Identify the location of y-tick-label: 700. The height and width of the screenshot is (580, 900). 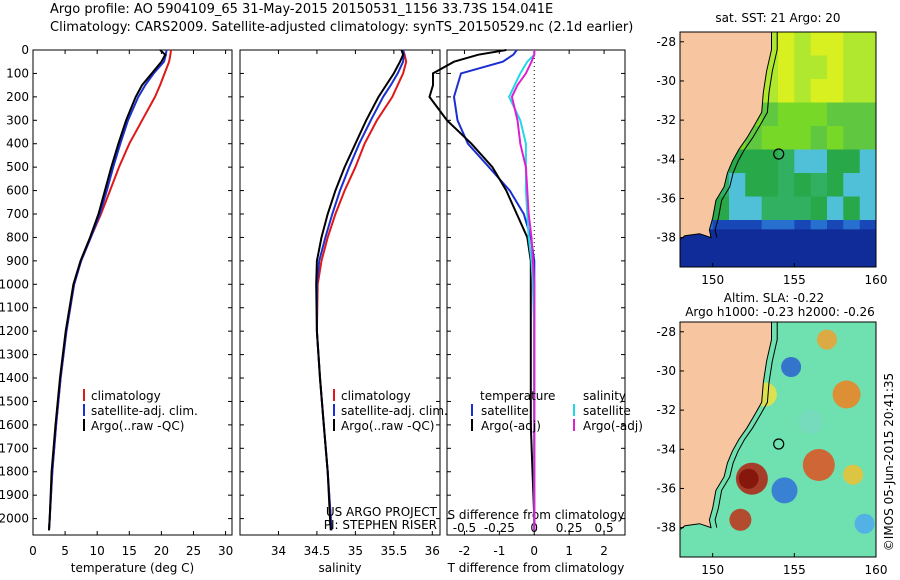
(17, 214).